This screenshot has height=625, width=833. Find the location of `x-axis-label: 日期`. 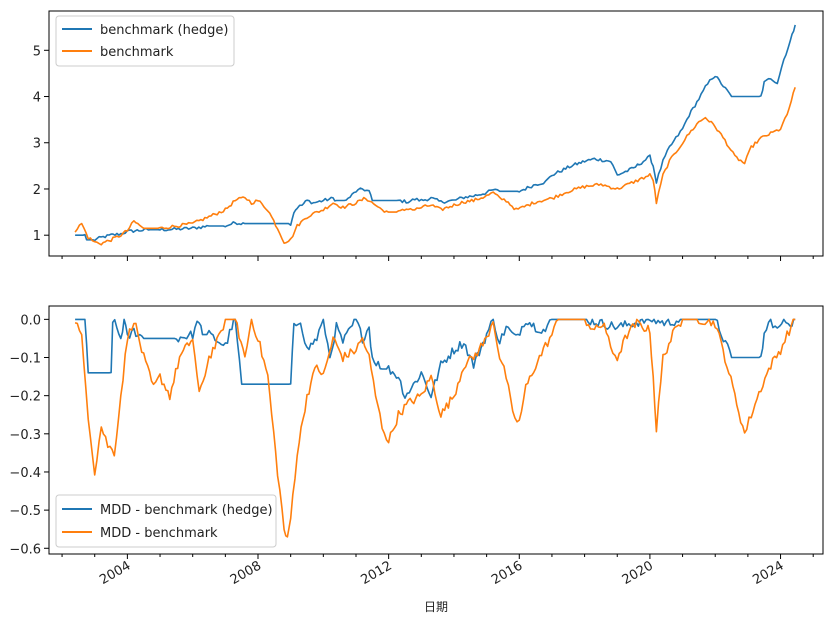

x-axis-label: 日期 is located at coordinates (436, 607).